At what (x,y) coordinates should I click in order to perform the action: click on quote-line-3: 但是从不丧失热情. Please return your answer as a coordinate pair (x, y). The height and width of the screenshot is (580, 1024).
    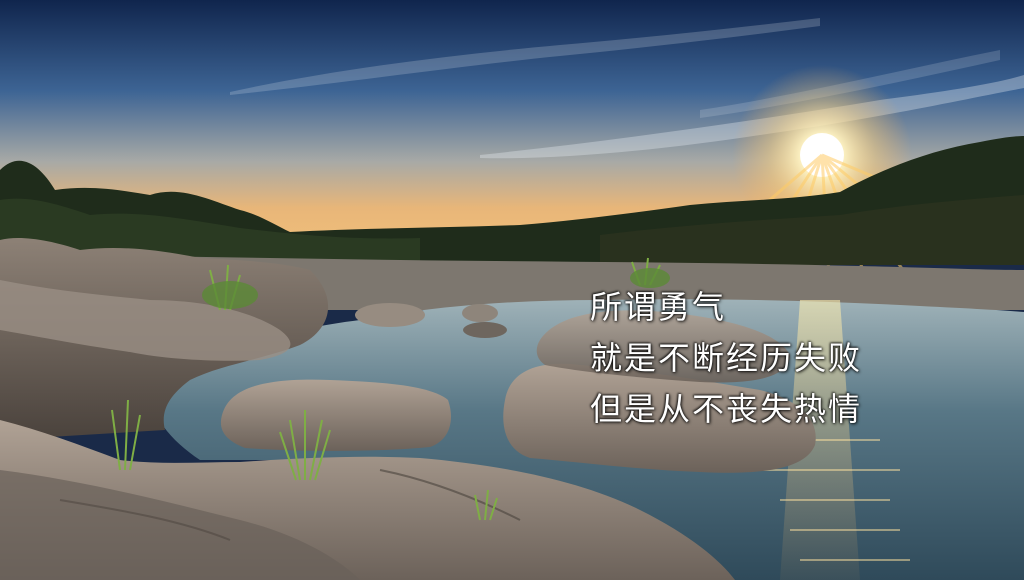
    Looking at the image, I should click on (726, 409).